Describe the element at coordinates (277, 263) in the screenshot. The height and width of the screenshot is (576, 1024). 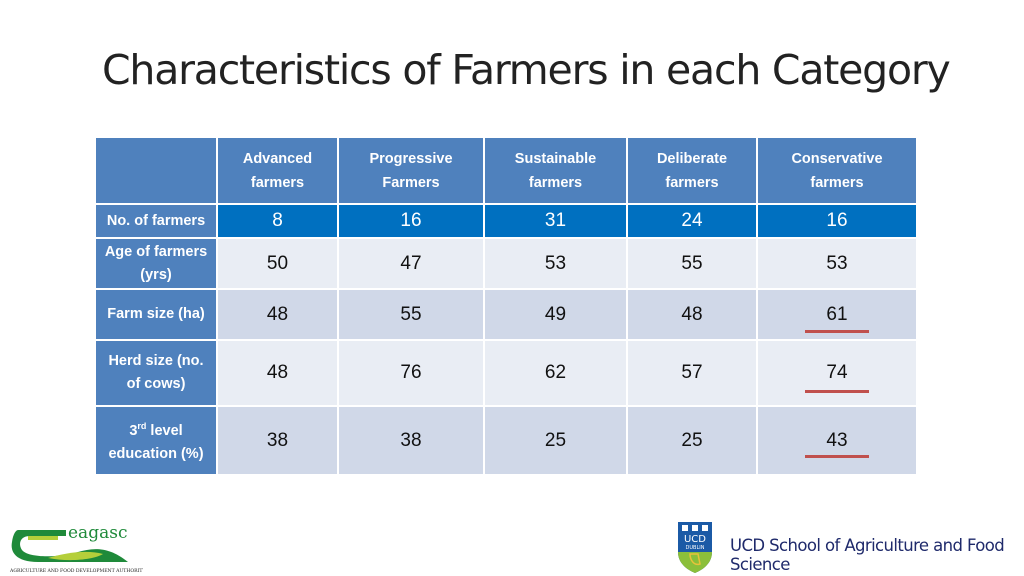
I see `table-cell: 50` at that location.